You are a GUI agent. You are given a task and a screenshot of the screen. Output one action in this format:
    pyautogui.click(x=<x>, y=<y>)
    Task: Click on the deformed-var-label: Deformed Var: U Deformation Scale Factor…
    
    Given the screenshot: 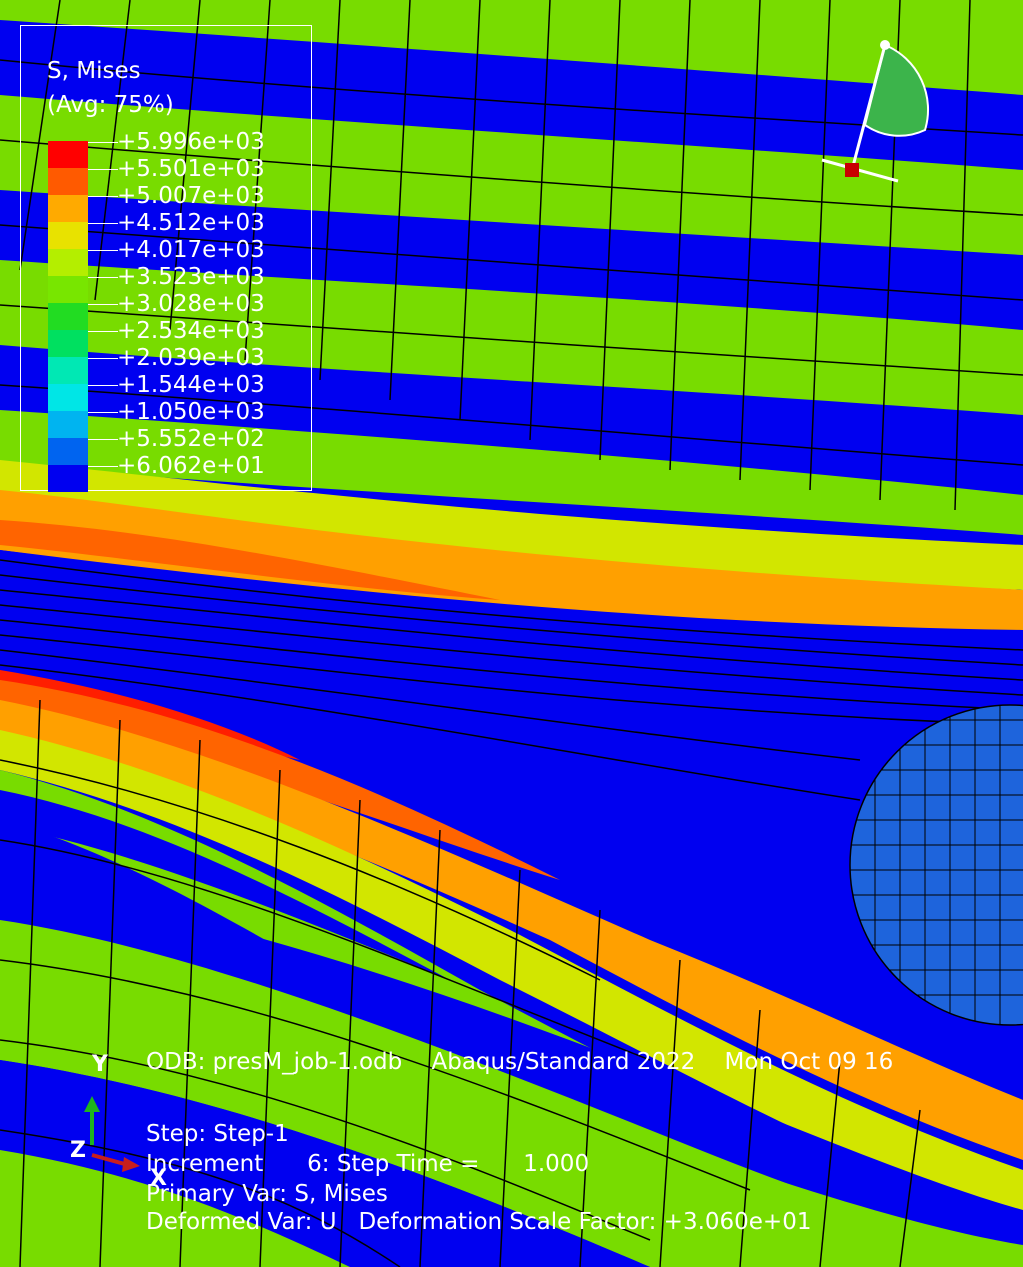 What is the action you would take?
    pyautogui.click(x=478, y=1222)
    